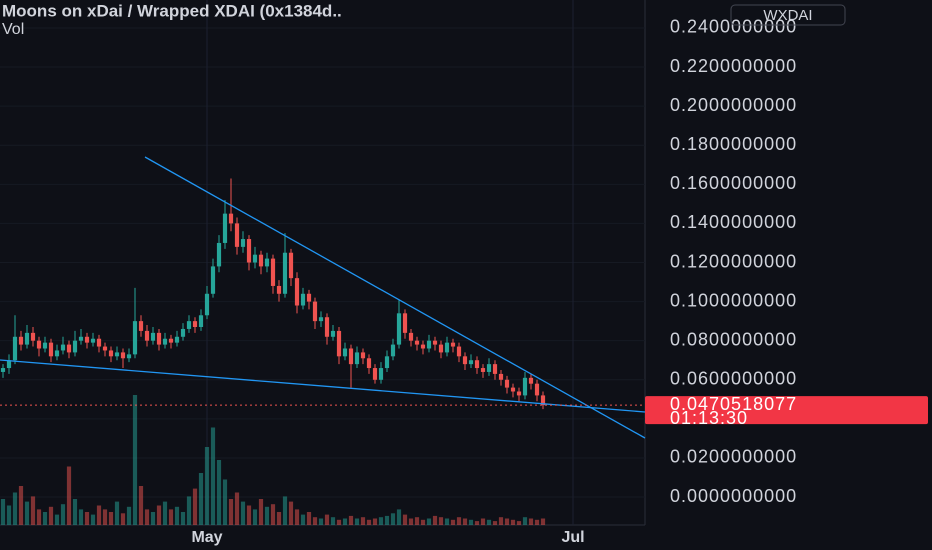 The height and width of the screenshot is (550, 932). I want to click on y-tick-label: 0.0000000000, so click(733, 496).